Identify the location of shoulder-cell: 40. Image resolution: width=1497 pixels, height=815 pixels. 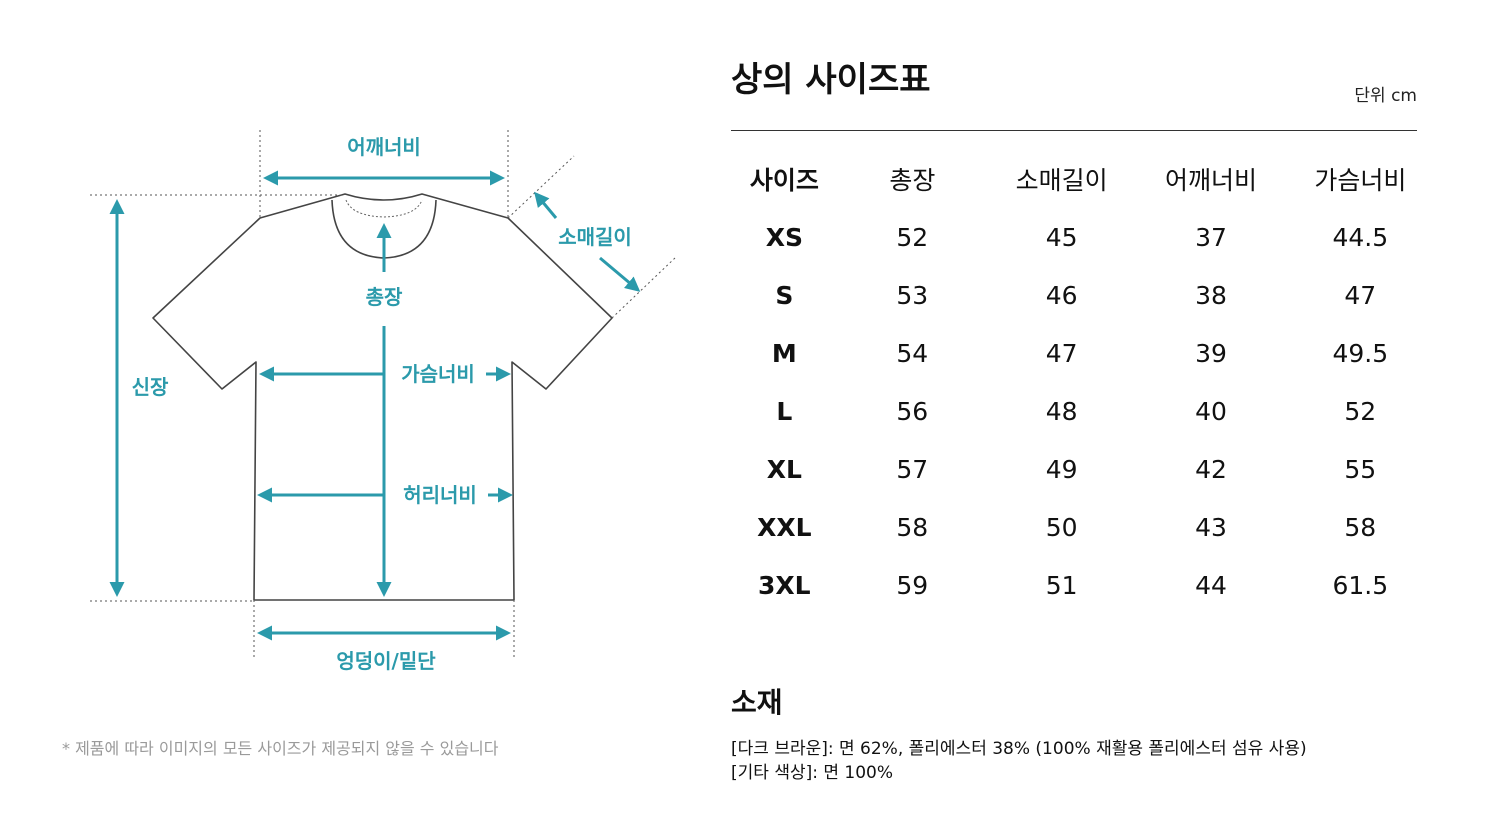
(1211, 411).